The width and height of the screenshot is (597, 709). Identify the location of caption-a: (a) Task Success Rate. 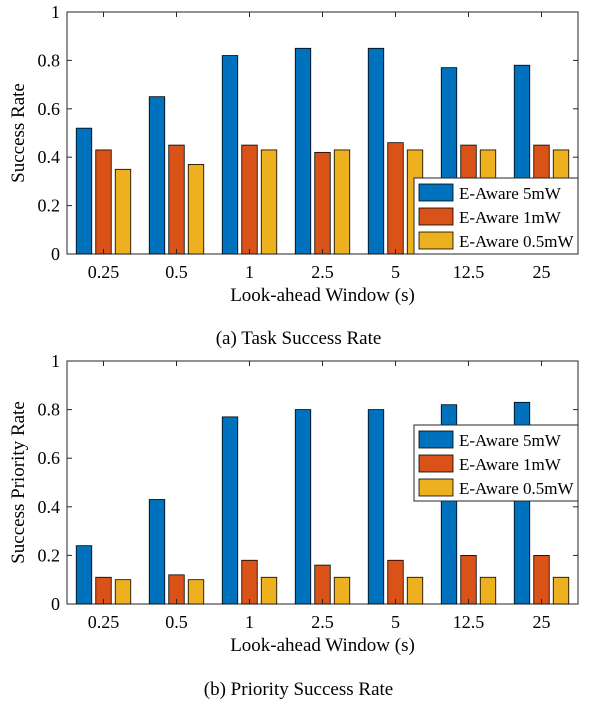
(298, 338).